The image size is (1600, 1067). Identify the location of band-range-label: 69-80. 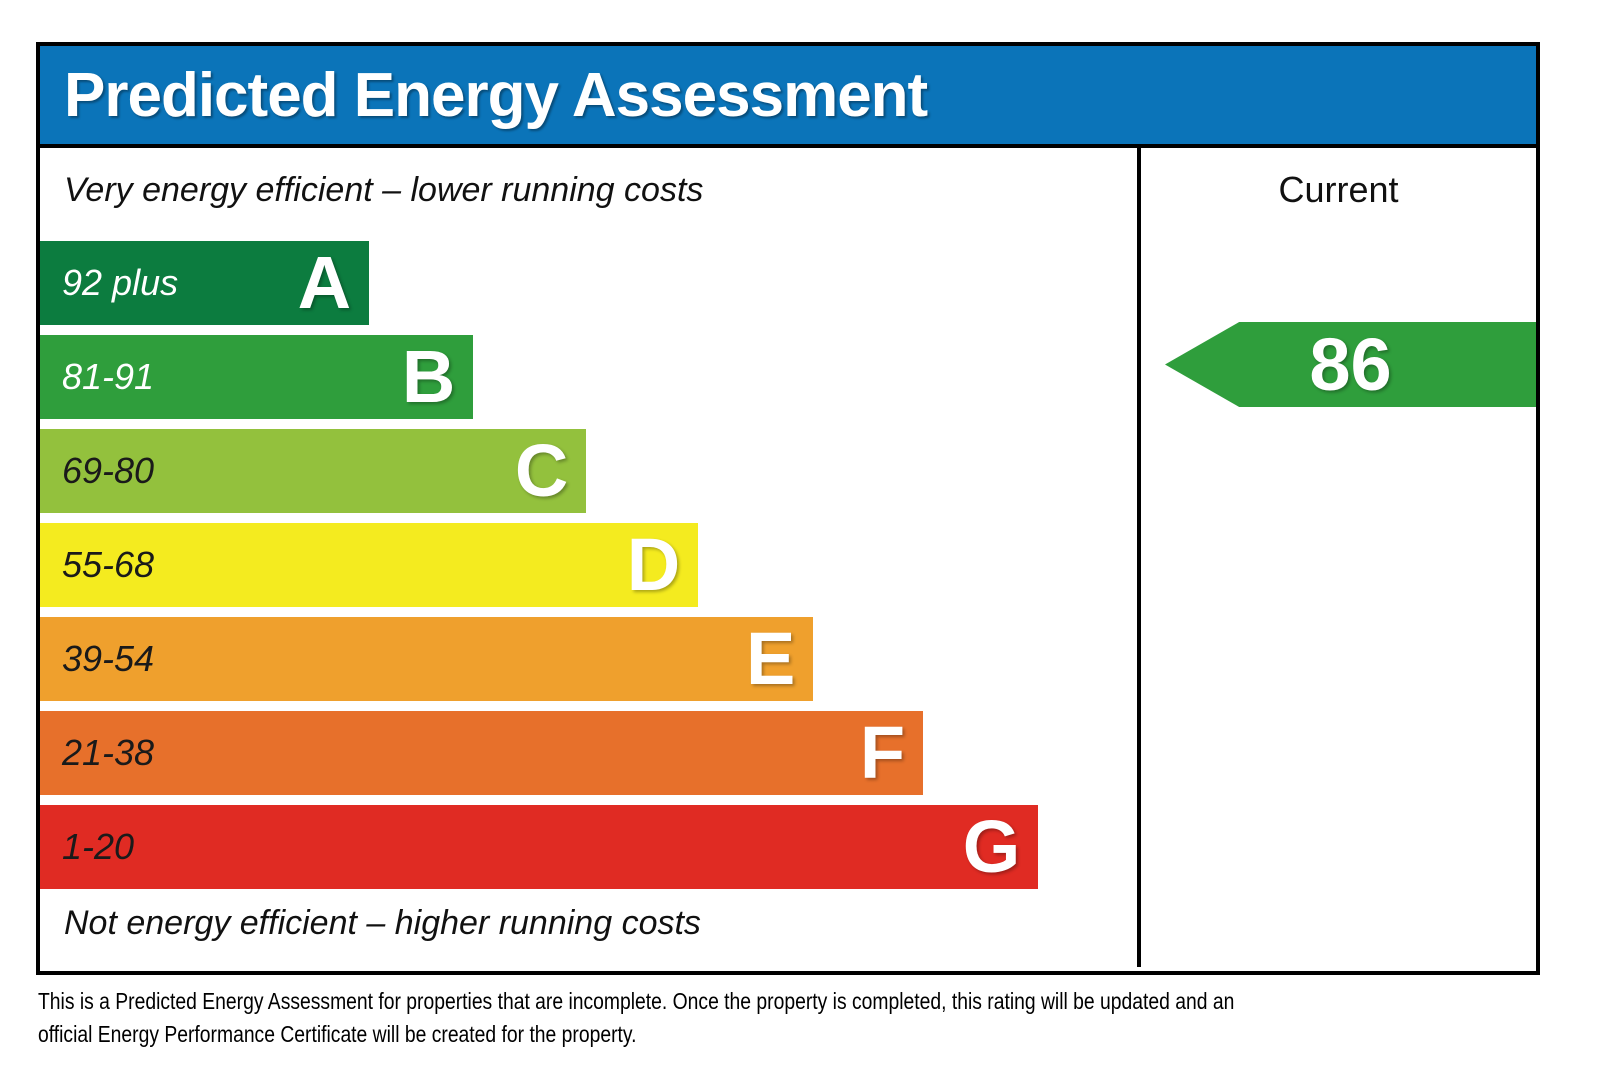
(108, 470).